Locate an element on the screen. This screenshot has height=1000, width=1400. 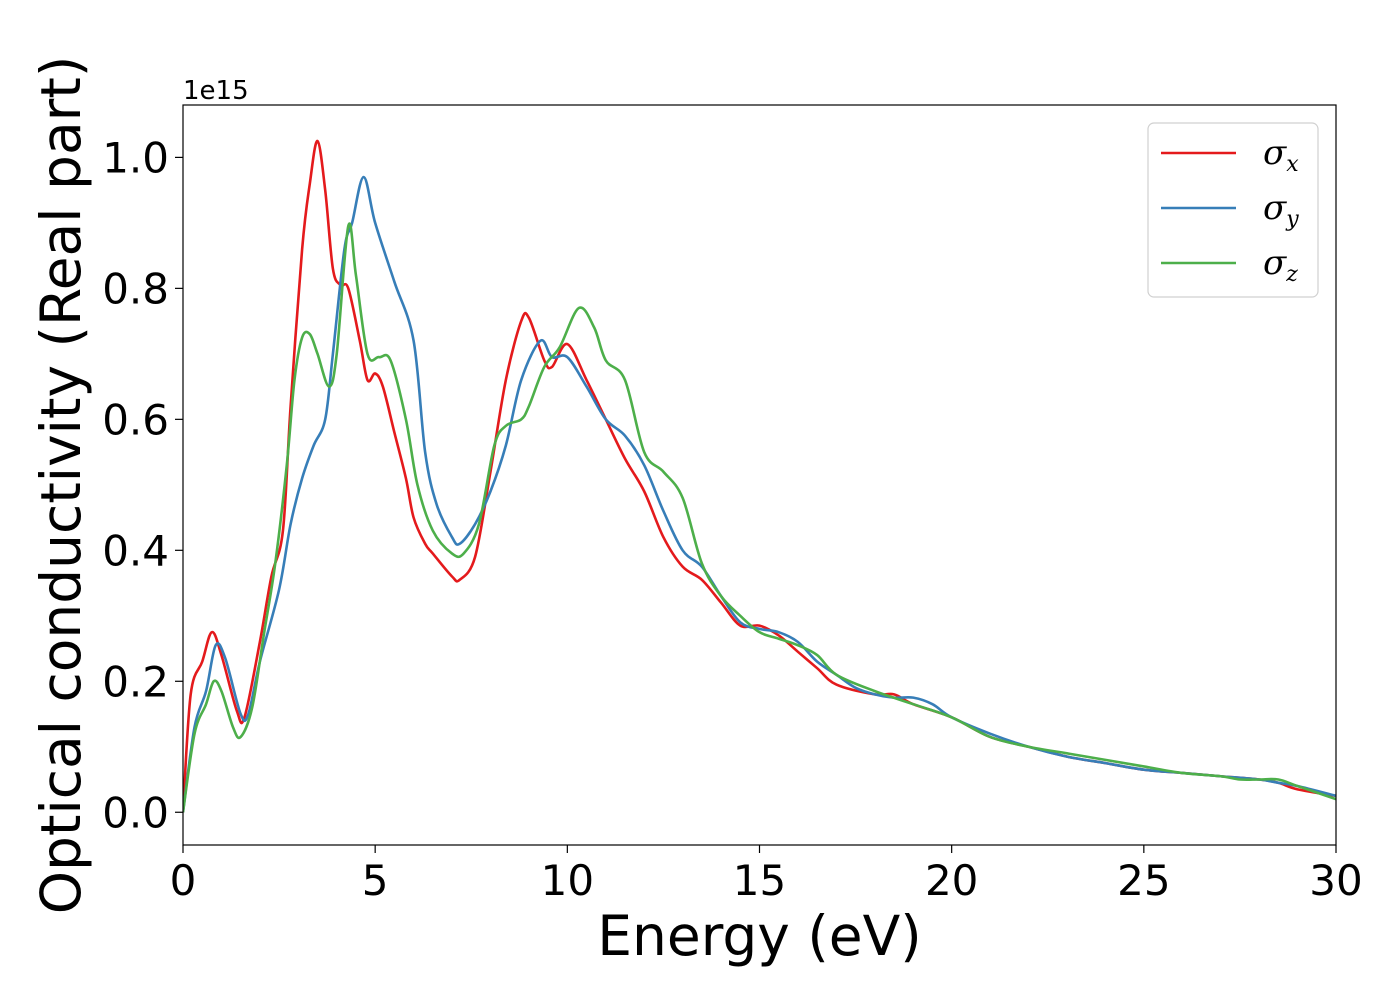
y-axis-title: Optical conductivity (Real part) is located at coordinates (61, 485).